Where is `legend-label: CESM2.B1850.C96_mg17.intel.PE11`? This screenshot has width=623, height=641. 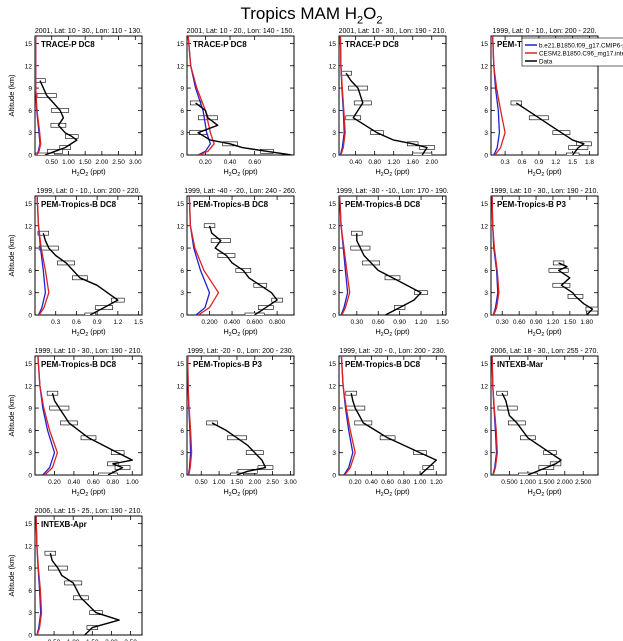 legend-label: CESM2.B1850.C96_mg17.intel.PE11 is located at coordinates (581, 54).